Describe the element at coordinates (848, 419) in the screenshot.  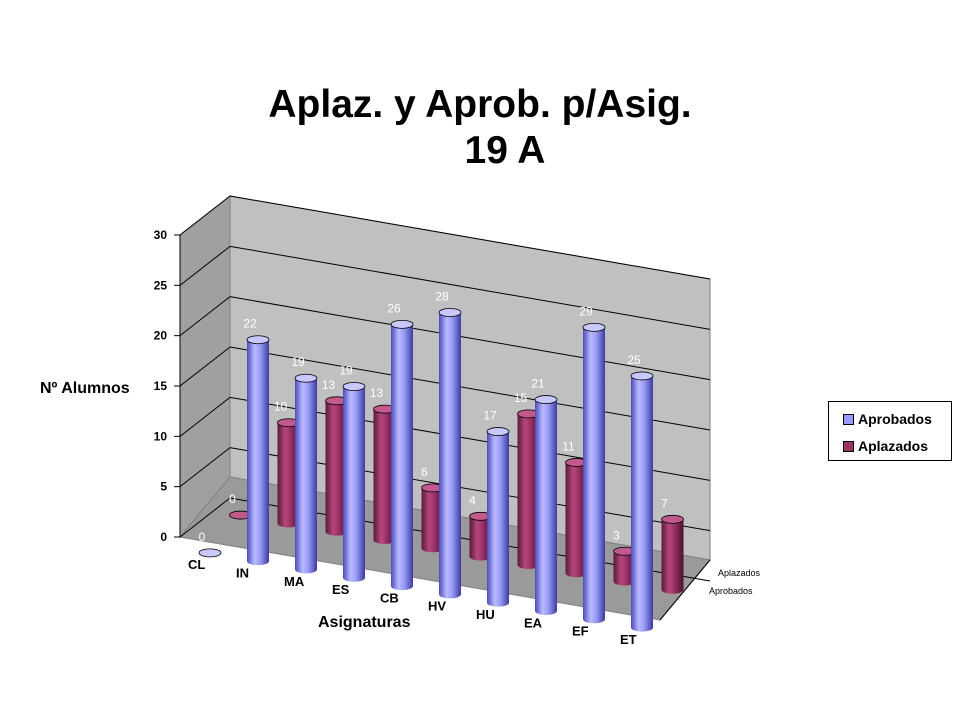
I see `legend-swatch-aprobados` at that location.